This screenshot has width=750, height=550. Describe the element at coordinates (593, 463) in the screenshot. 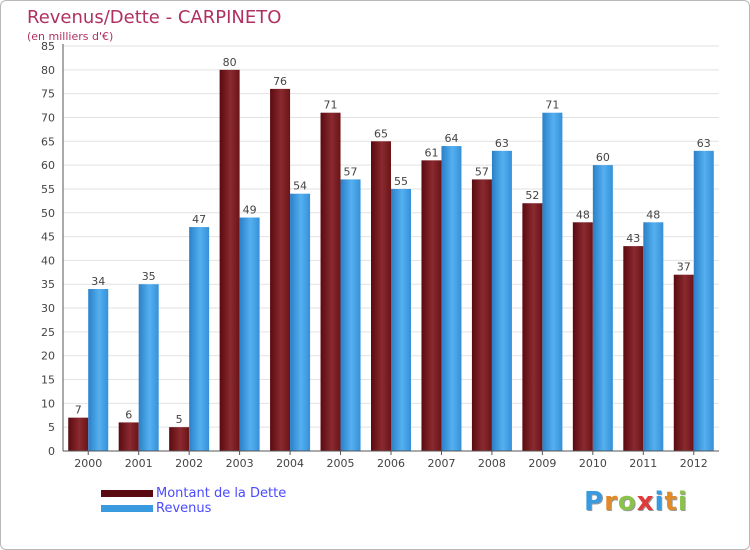

I see `x-tick-label: 2010` at that location.